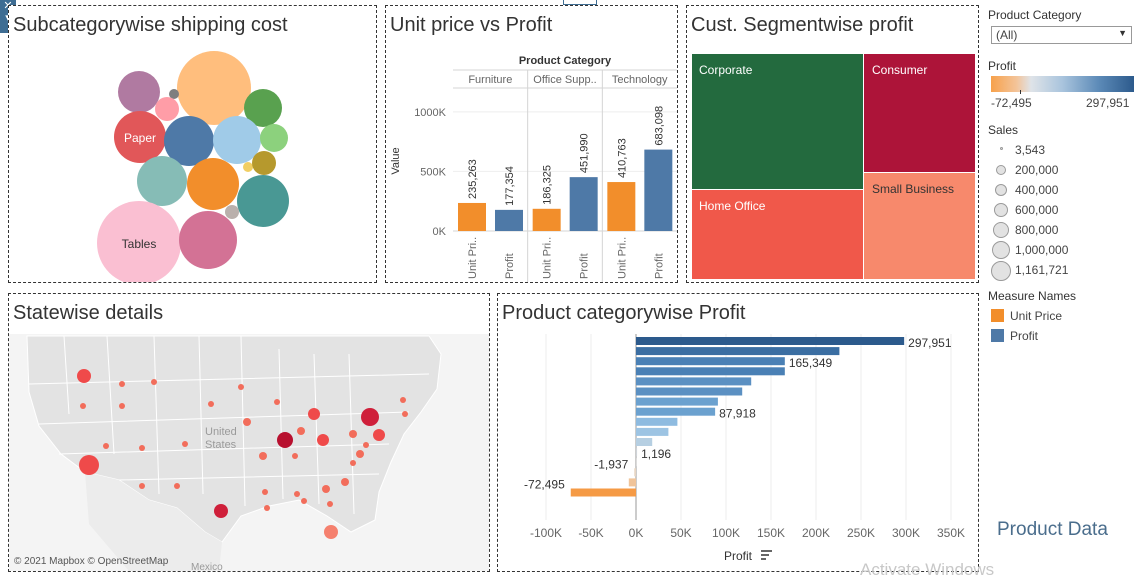  I want to click on measure-legend-item: Profit, so click(1024, 336).